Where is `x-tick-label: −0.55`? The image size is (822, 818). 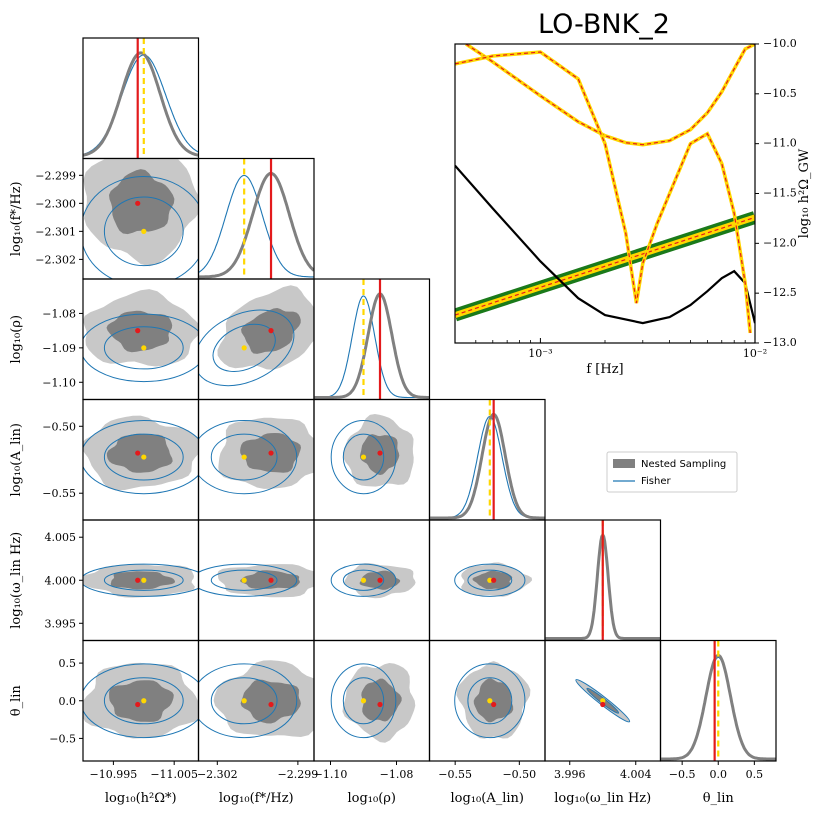
x-tick-label: −0.55 is located at coordinates (455, 774).